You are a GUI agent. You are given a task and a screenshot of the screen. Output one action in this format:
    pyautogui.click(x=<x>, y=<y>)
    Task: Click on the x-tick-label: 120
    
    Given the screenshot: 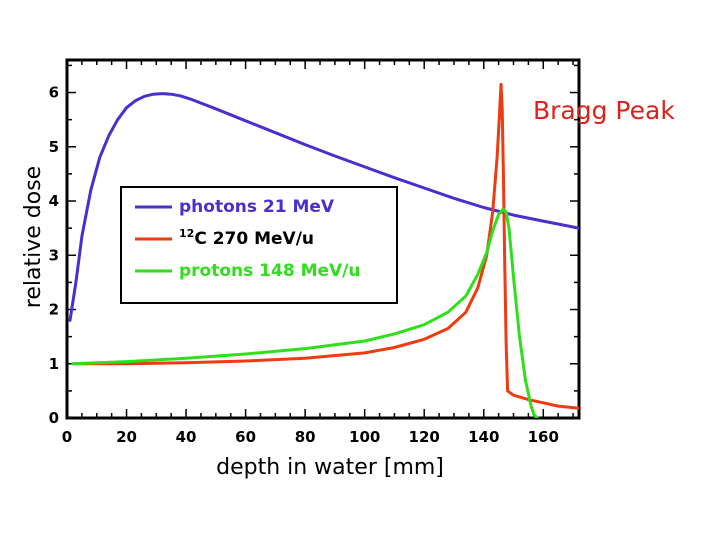 What is the action you would take?
    pyautogui.click(x=424, y=437)
    